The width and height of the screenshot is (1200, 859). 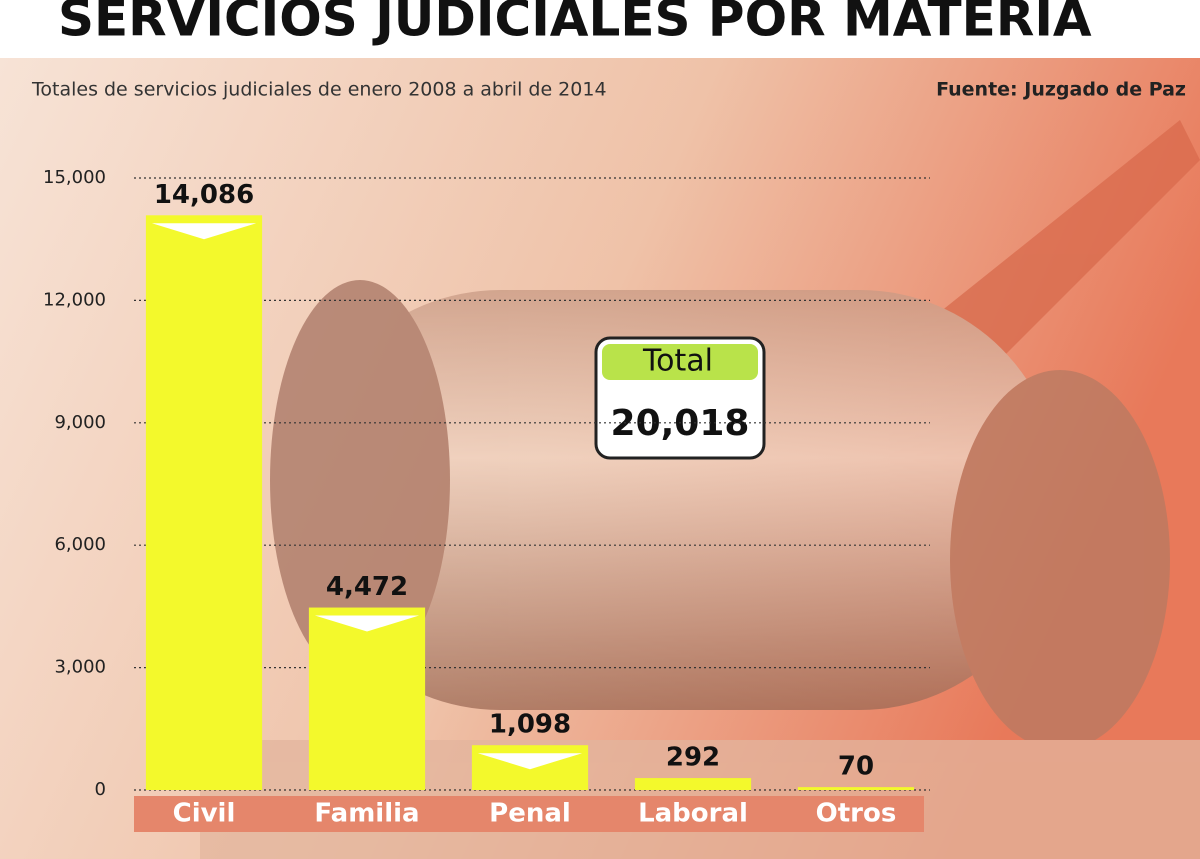 I want to click on x-tick-label: Civil, so click(x=204, y=814).